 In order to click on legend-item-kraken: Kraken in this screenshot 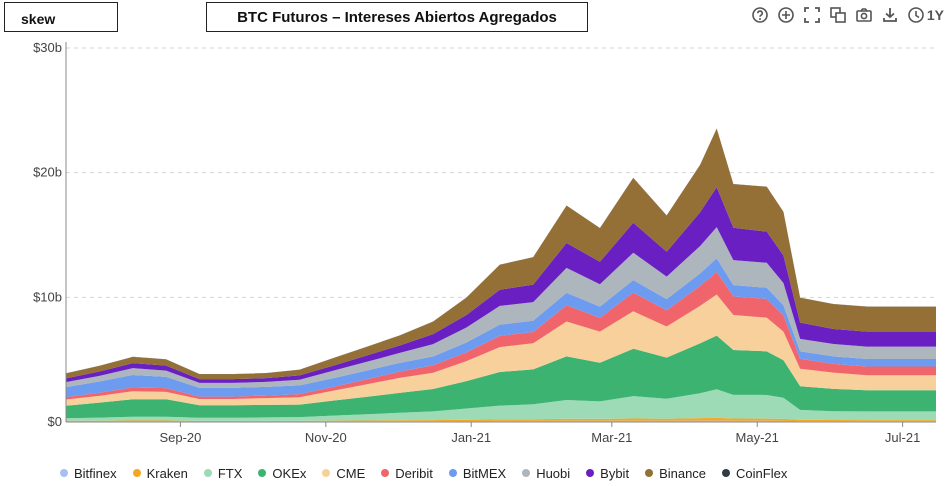, I will do `click(160, 473)`.